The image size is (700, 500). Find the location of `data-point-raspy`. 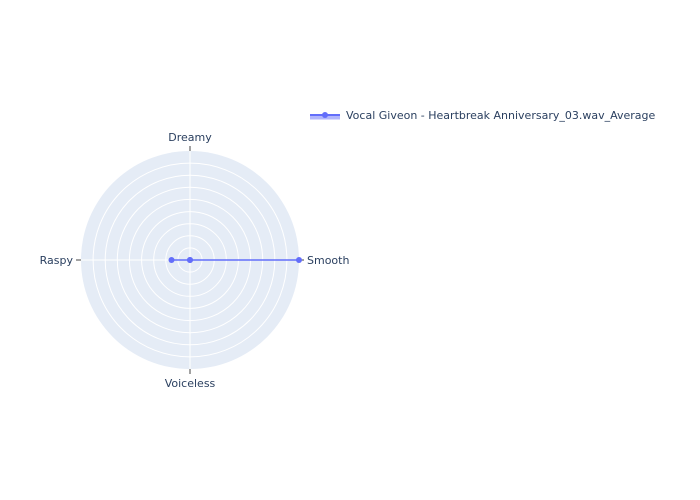

data-point-raspy is located at coordinates (171, 260).